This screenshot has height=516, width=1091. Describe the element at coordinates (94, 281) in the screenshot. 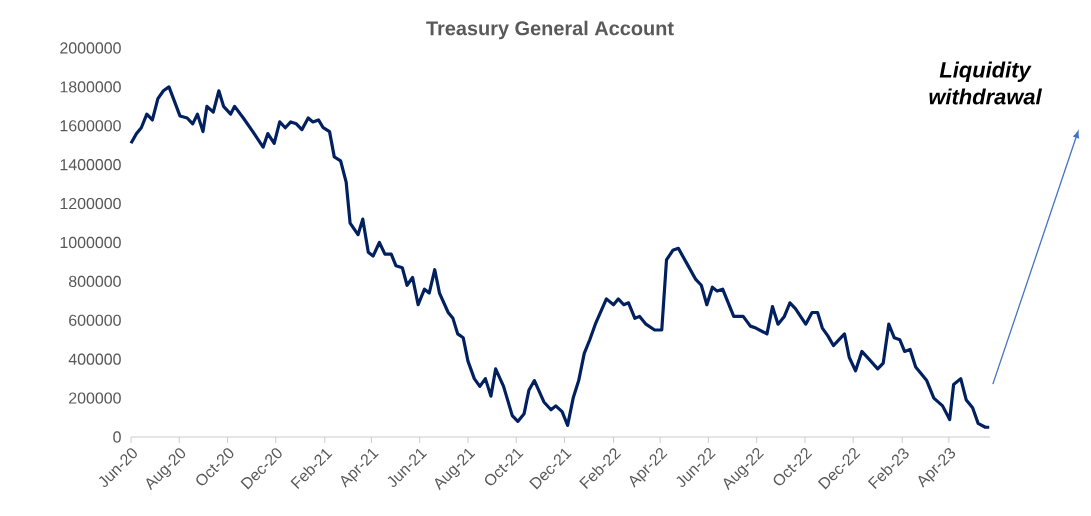

I see `y-tick-label: 800000` at that location.